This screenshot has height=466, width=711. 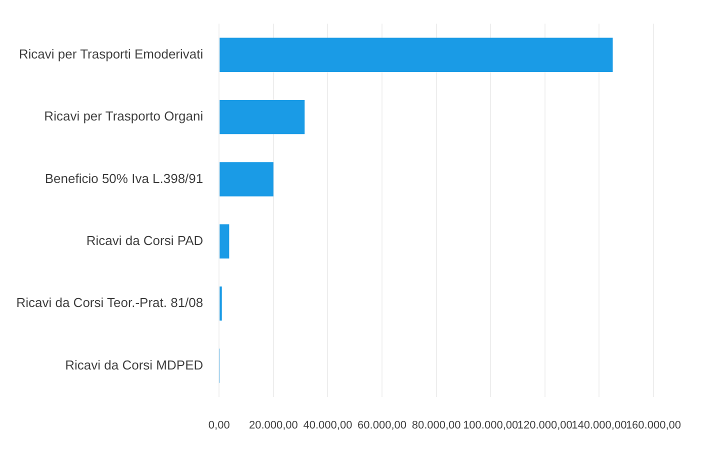 I want to click on x-tick-label: 100.000,00, so click(x=490, y=425).